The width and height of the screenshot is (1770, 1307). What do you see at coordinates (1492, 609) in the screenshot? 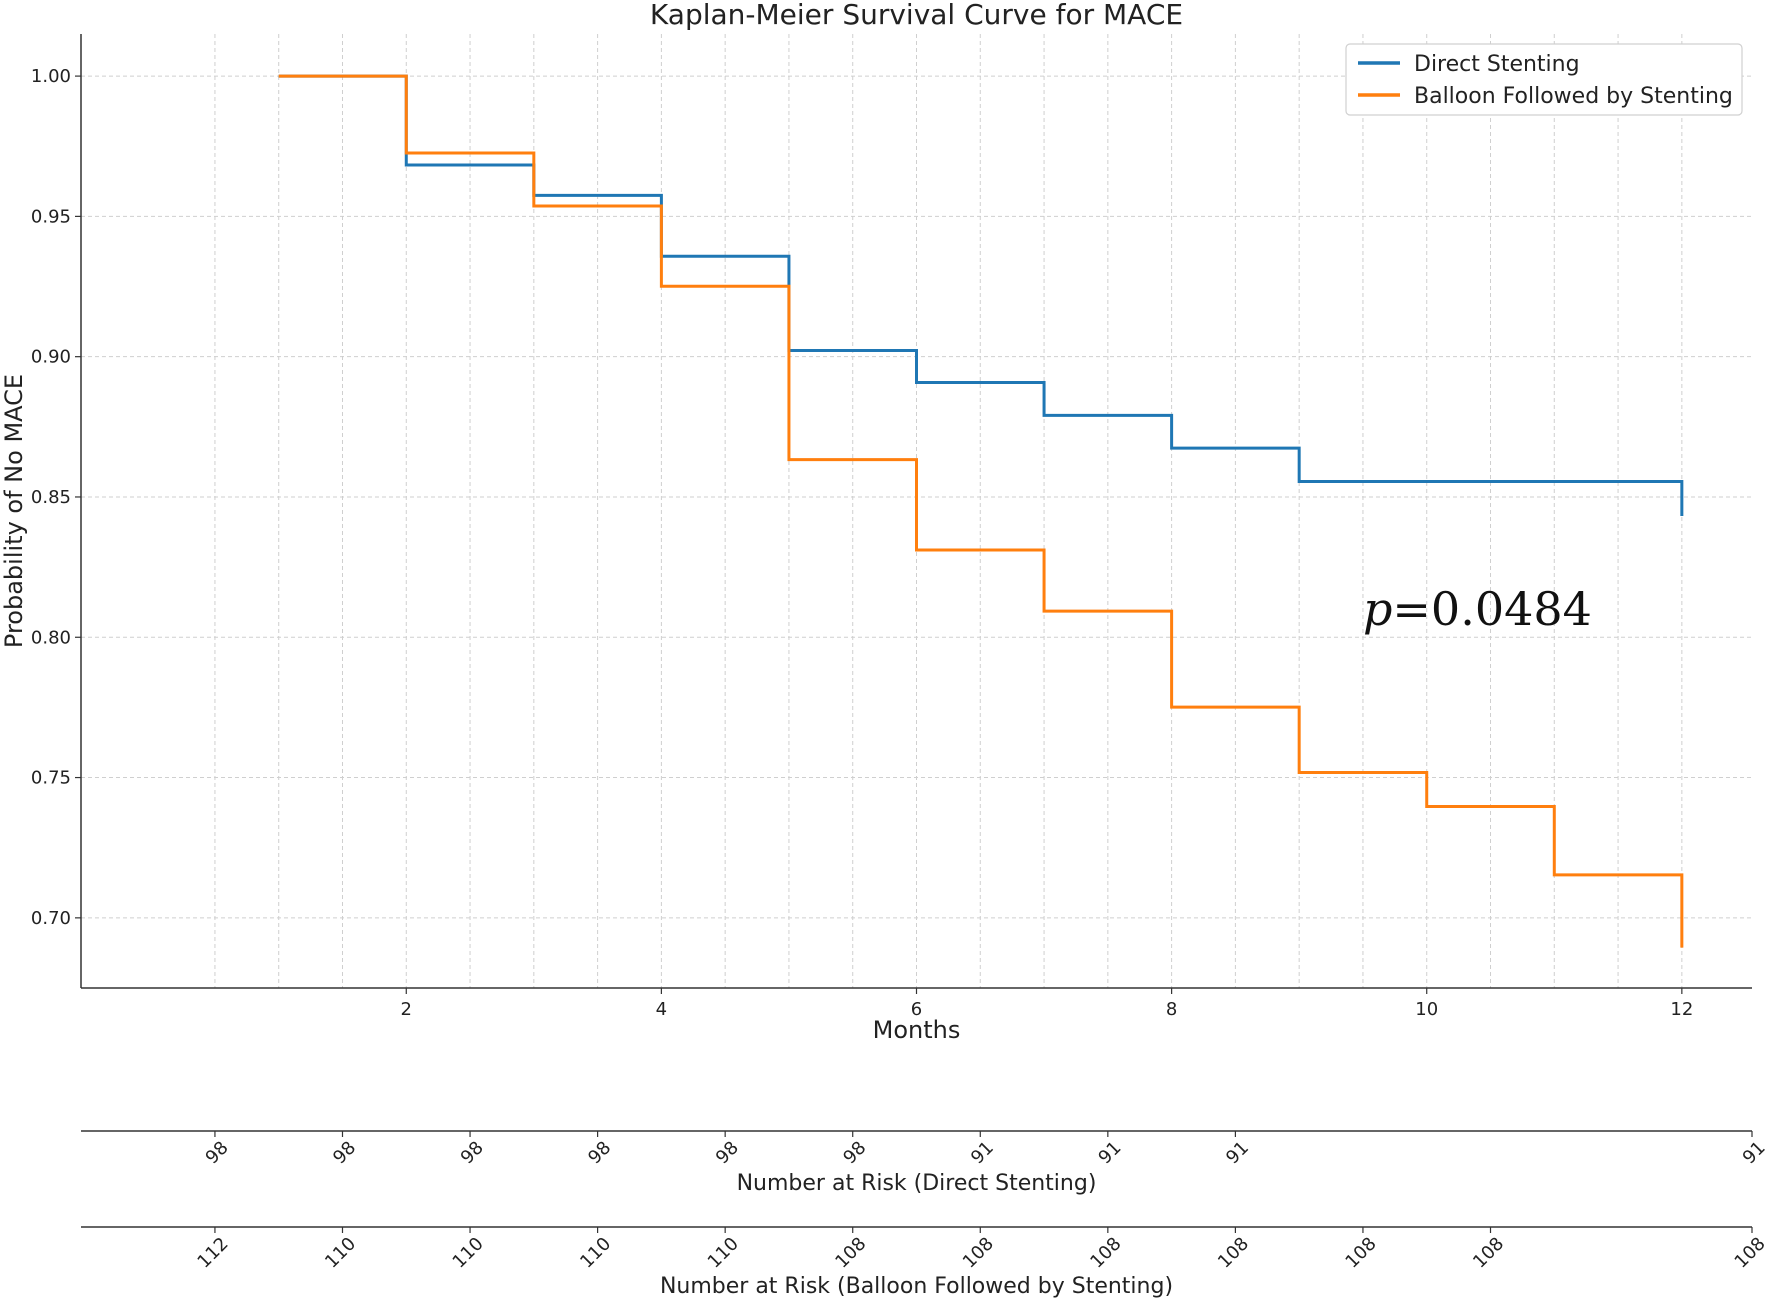
I see `p-value-number: =0.0484` at bounding box center [1492, 609].